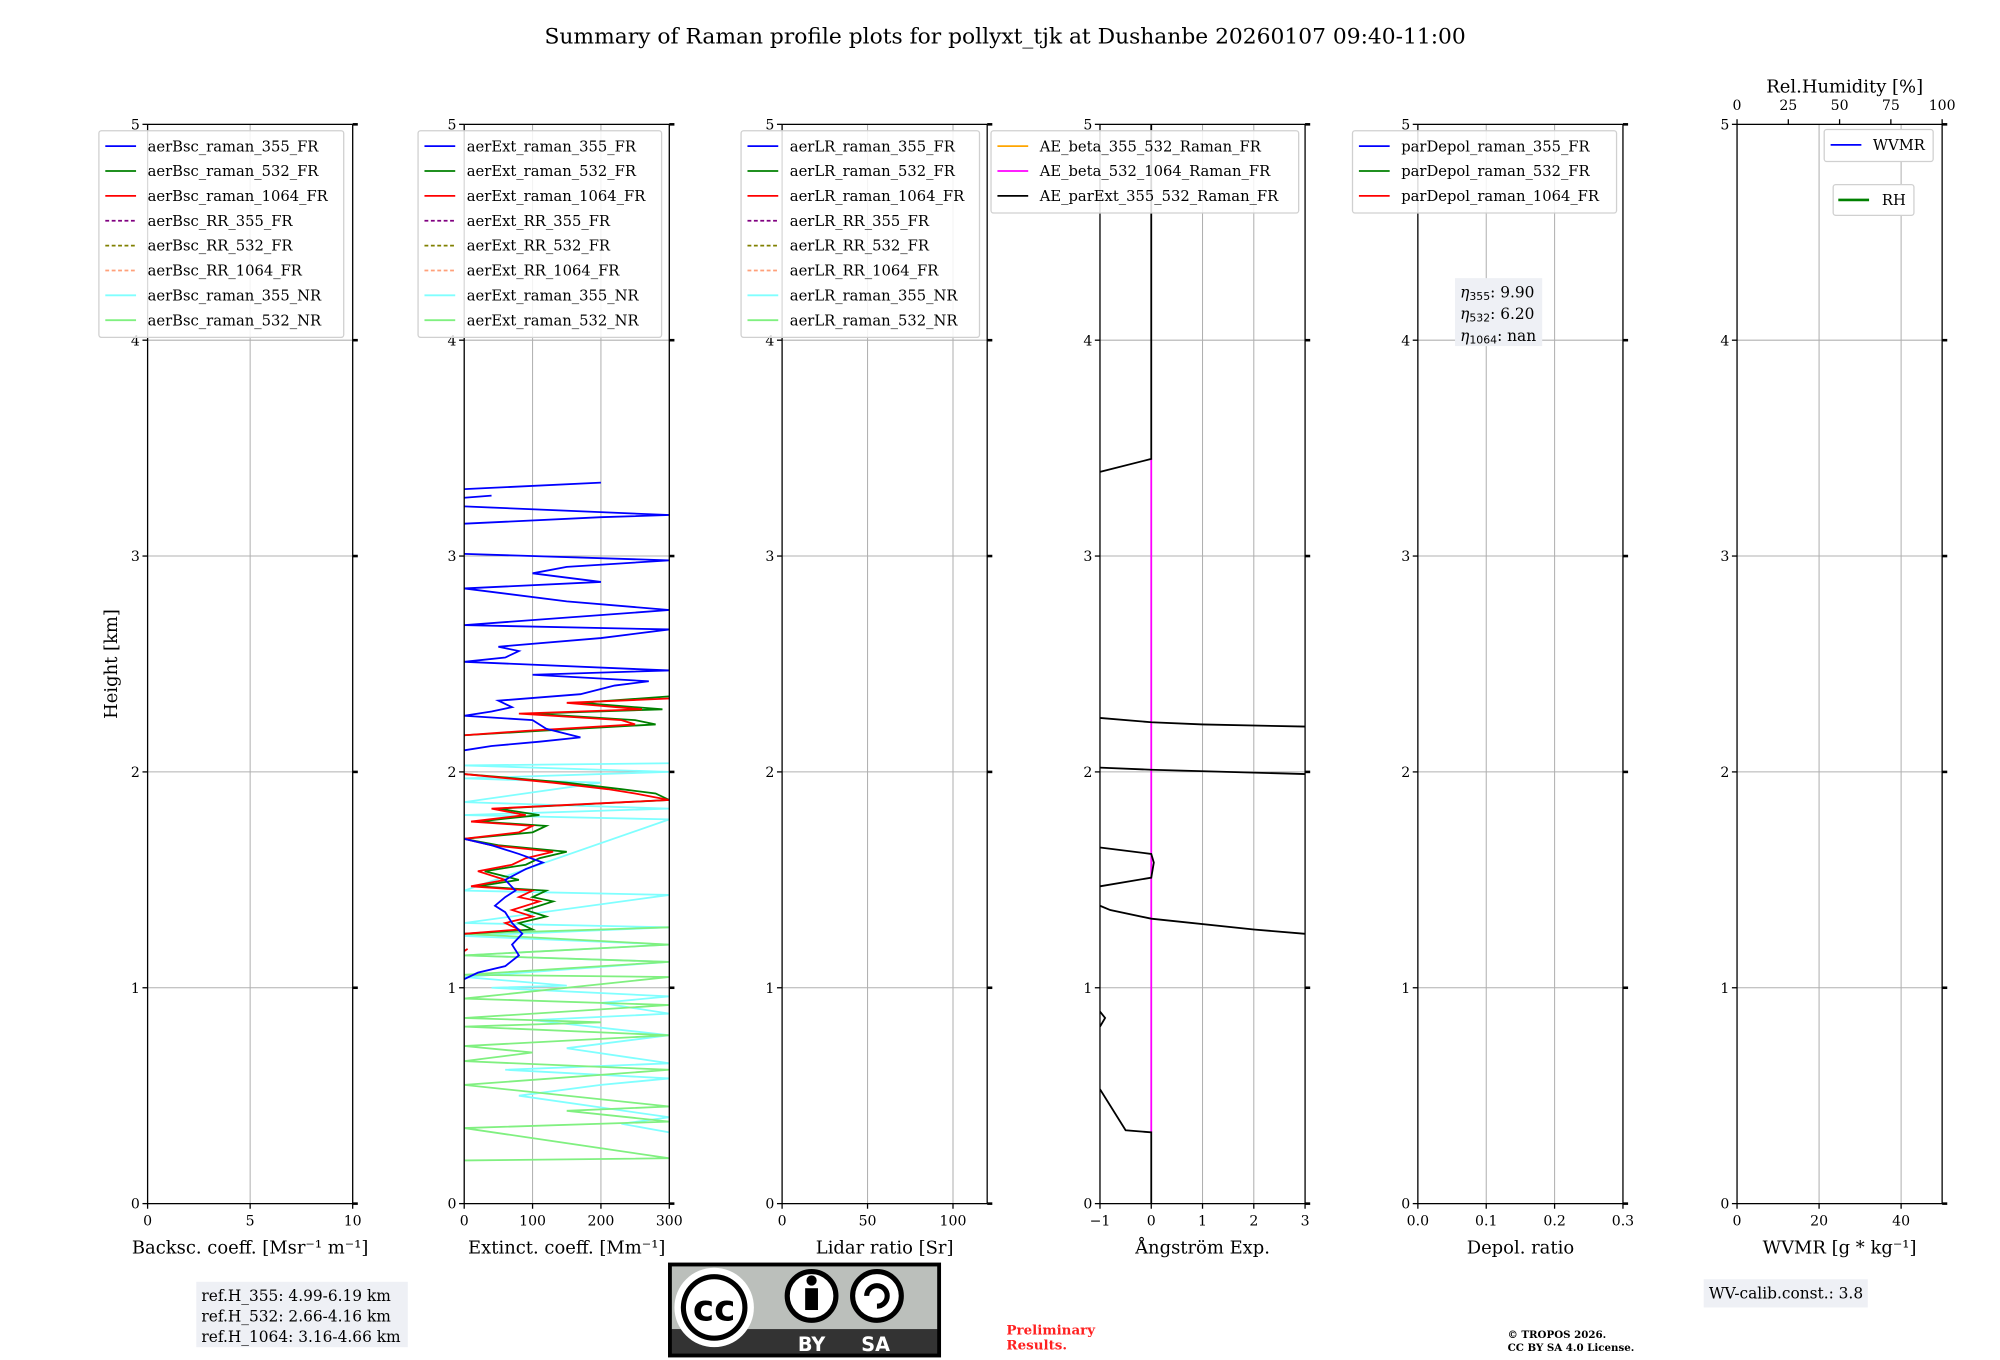 Image resolution: width=2000 pixels, height=1360 pixels. I want to click on legend-label: aerLR_raman_355_NR, so click(874, 295).